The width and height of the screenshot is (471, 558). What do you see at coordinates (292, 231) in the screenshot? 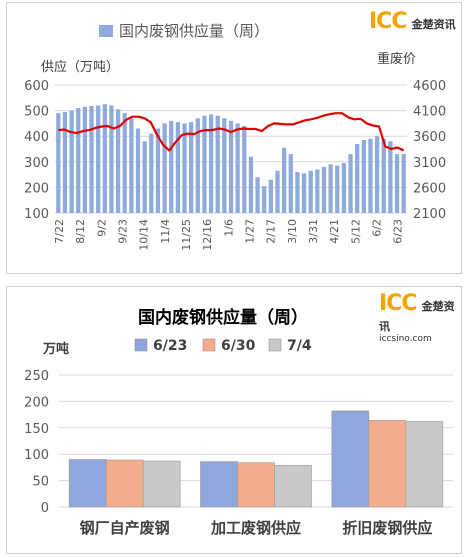
I see `x-tick-label: 3/10` at bounding box center [292, 231].